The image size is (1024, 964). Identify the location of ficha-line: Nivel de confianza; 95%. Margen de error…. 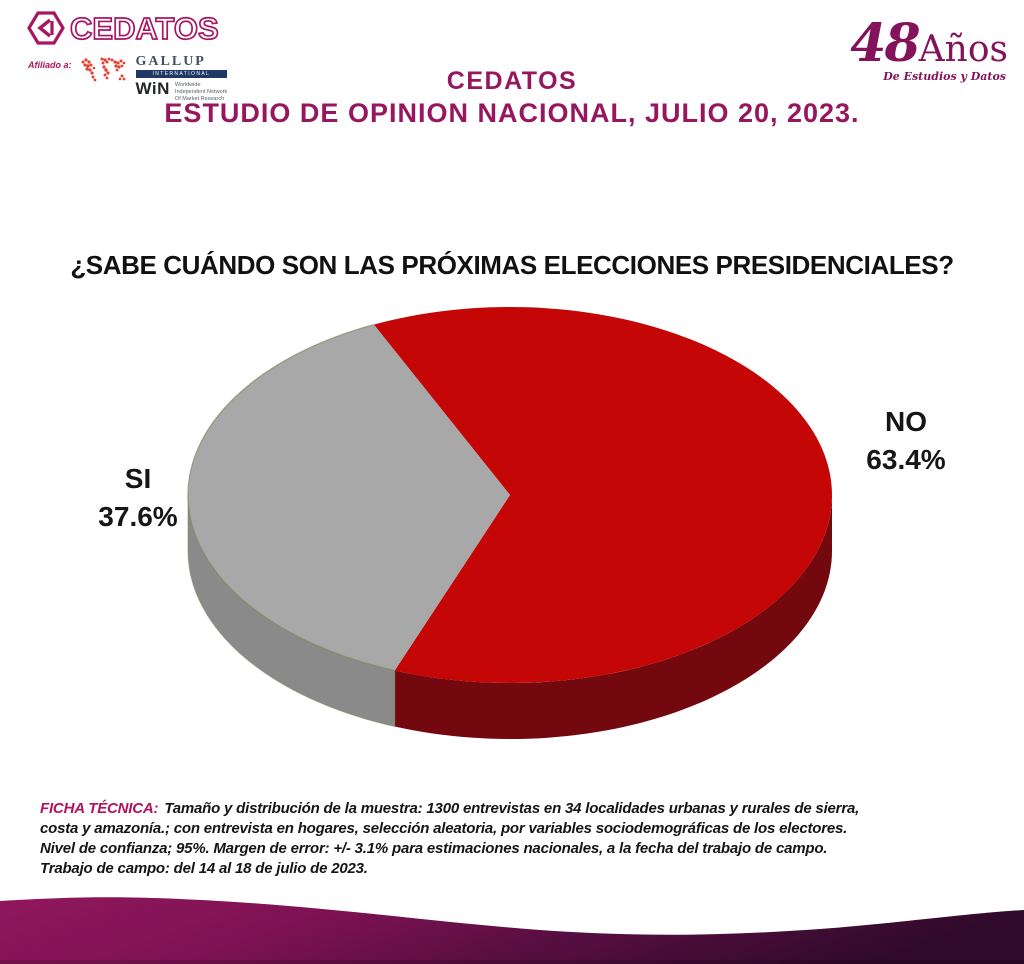
(434, 849).